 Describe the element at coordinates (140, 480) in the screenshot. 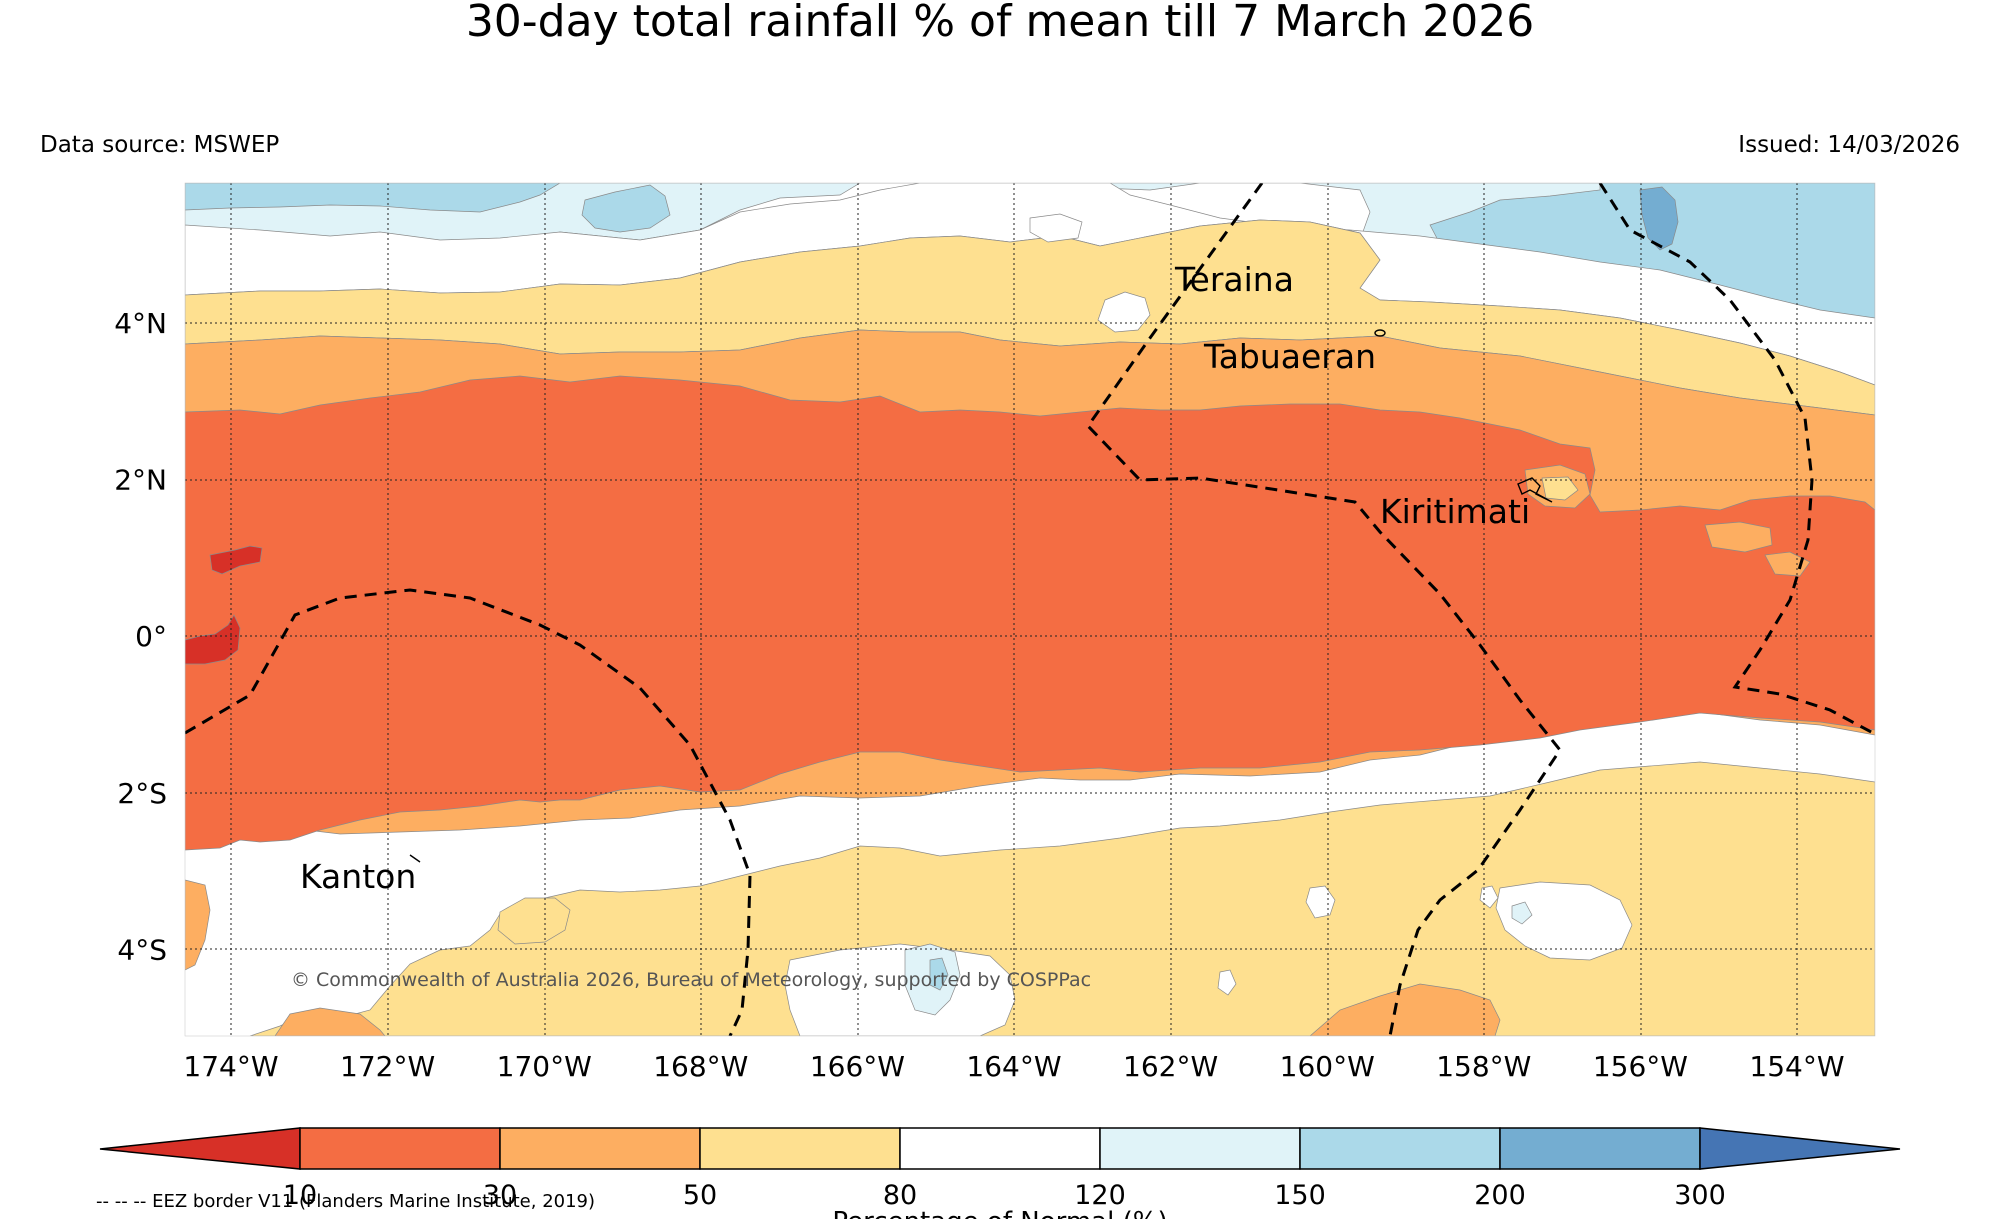

I see `lat-tick-label: 2°N` at that location.